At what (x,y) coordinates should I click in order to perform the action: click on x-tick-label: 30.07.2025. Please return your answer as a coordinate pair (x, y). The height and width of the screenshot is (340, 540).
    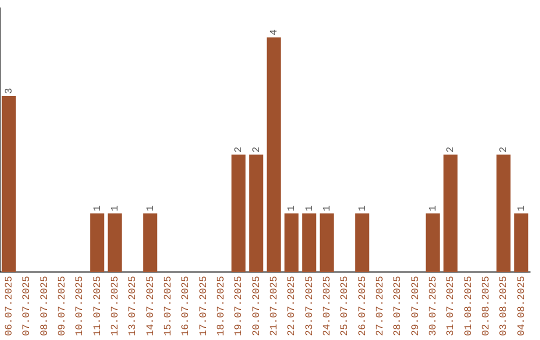
    Looking at the image, I should click on (434, 306).